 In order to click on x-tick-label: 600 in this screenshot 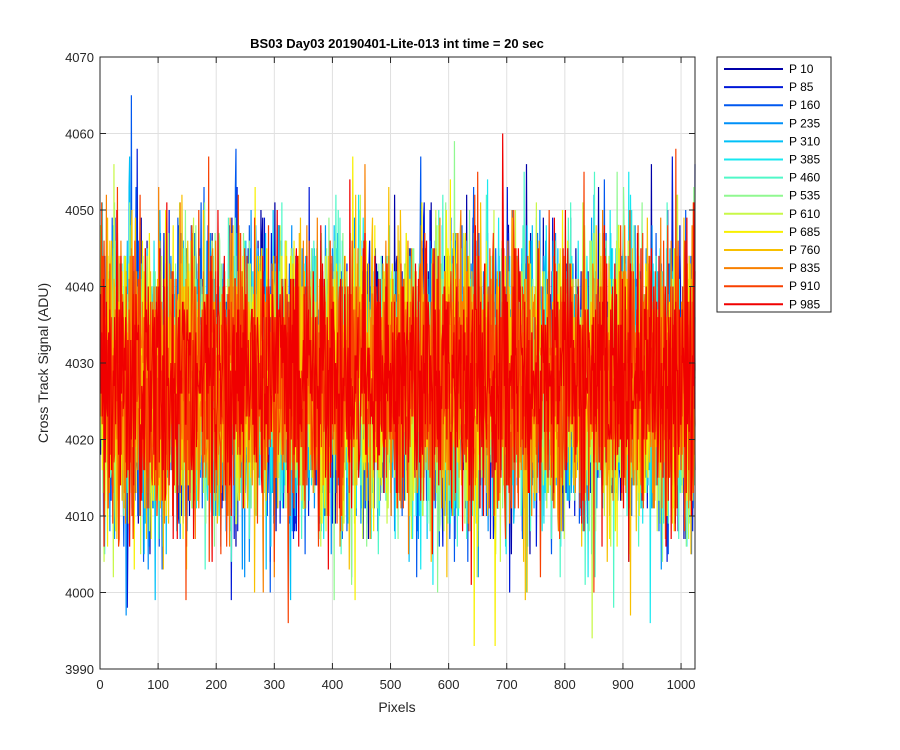, I will do `click(449, 684)`.